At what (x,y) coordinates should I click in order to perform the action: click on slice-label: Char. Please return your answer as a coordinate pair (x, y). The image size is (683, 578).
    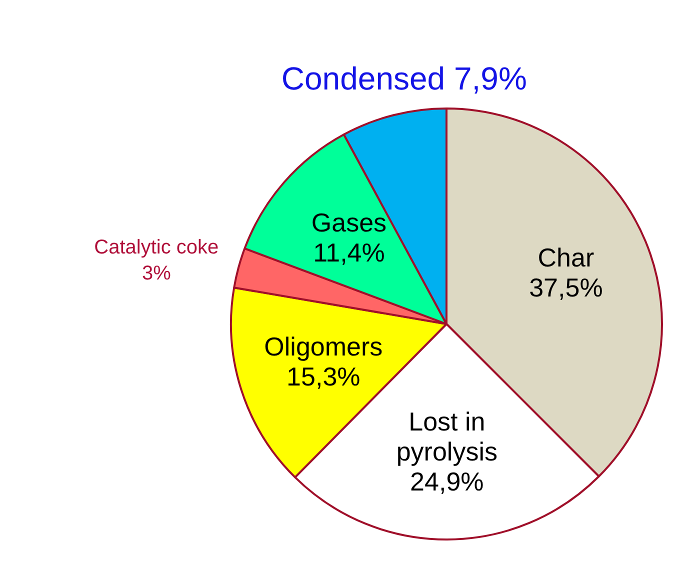
    Looking at the image, I should click on (566, 257).